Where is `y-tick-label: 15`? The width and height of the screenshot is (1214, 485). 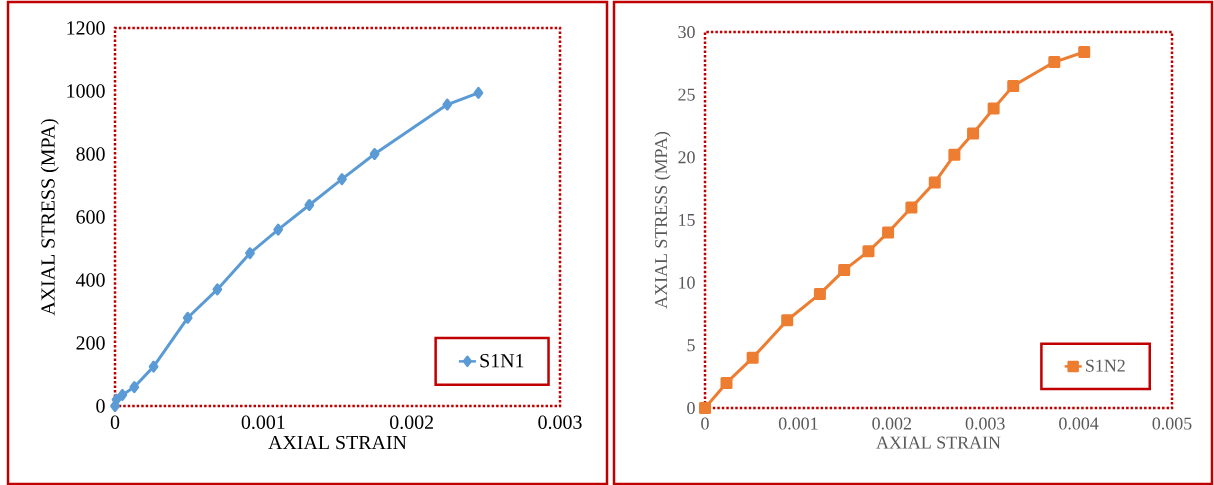
y-tick-label: 15 is located at coordinates (687, 219).